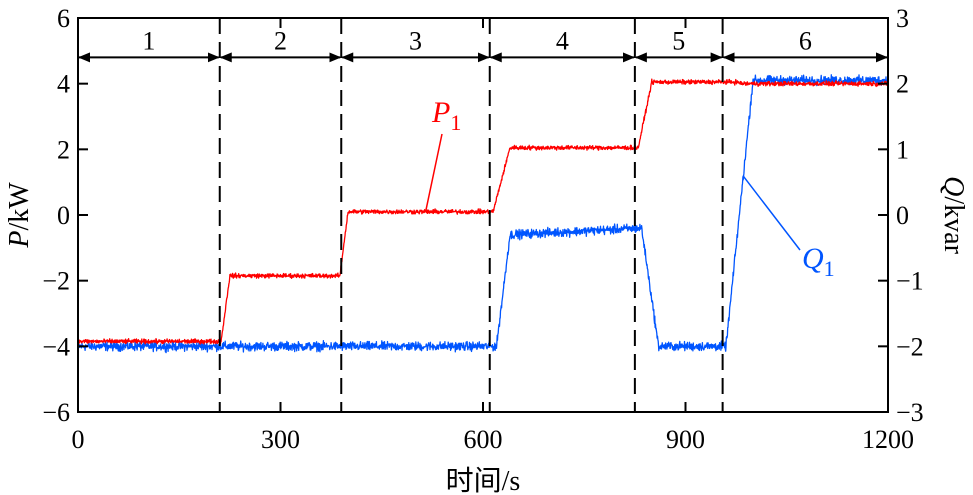 Image resolution: width=973 pixels, height=495 pixels. What do you see at coordinates (56, 412) in the screenshot?
I see `left-y-tick-label: −6` at bounding box center [56, 412].